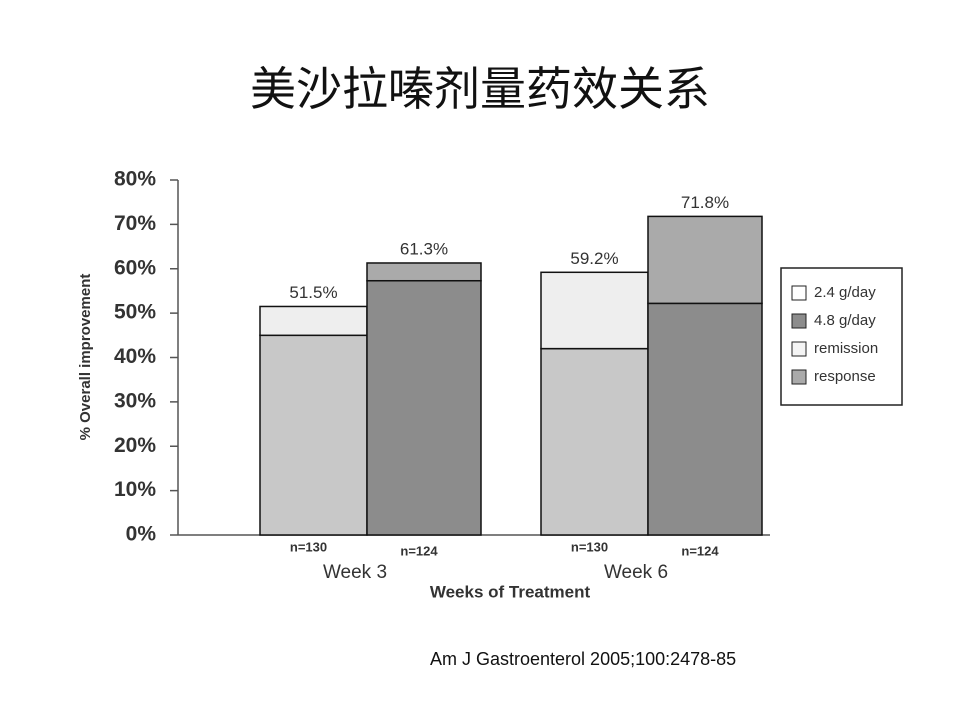 This screenshot has height=720, width=960. What do you see at coordinates (135, 267) in the screenshot?
I see `y-tick-label: 60%` at bounding box center [135, 267].